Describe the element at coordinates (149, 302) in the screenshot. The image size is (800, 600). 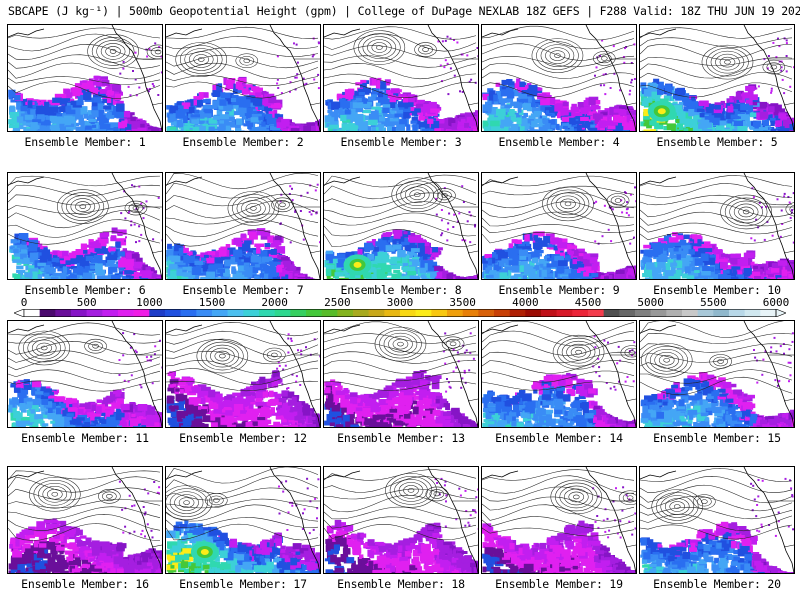
I see `colorbar-tick-label: 1000` at that location.